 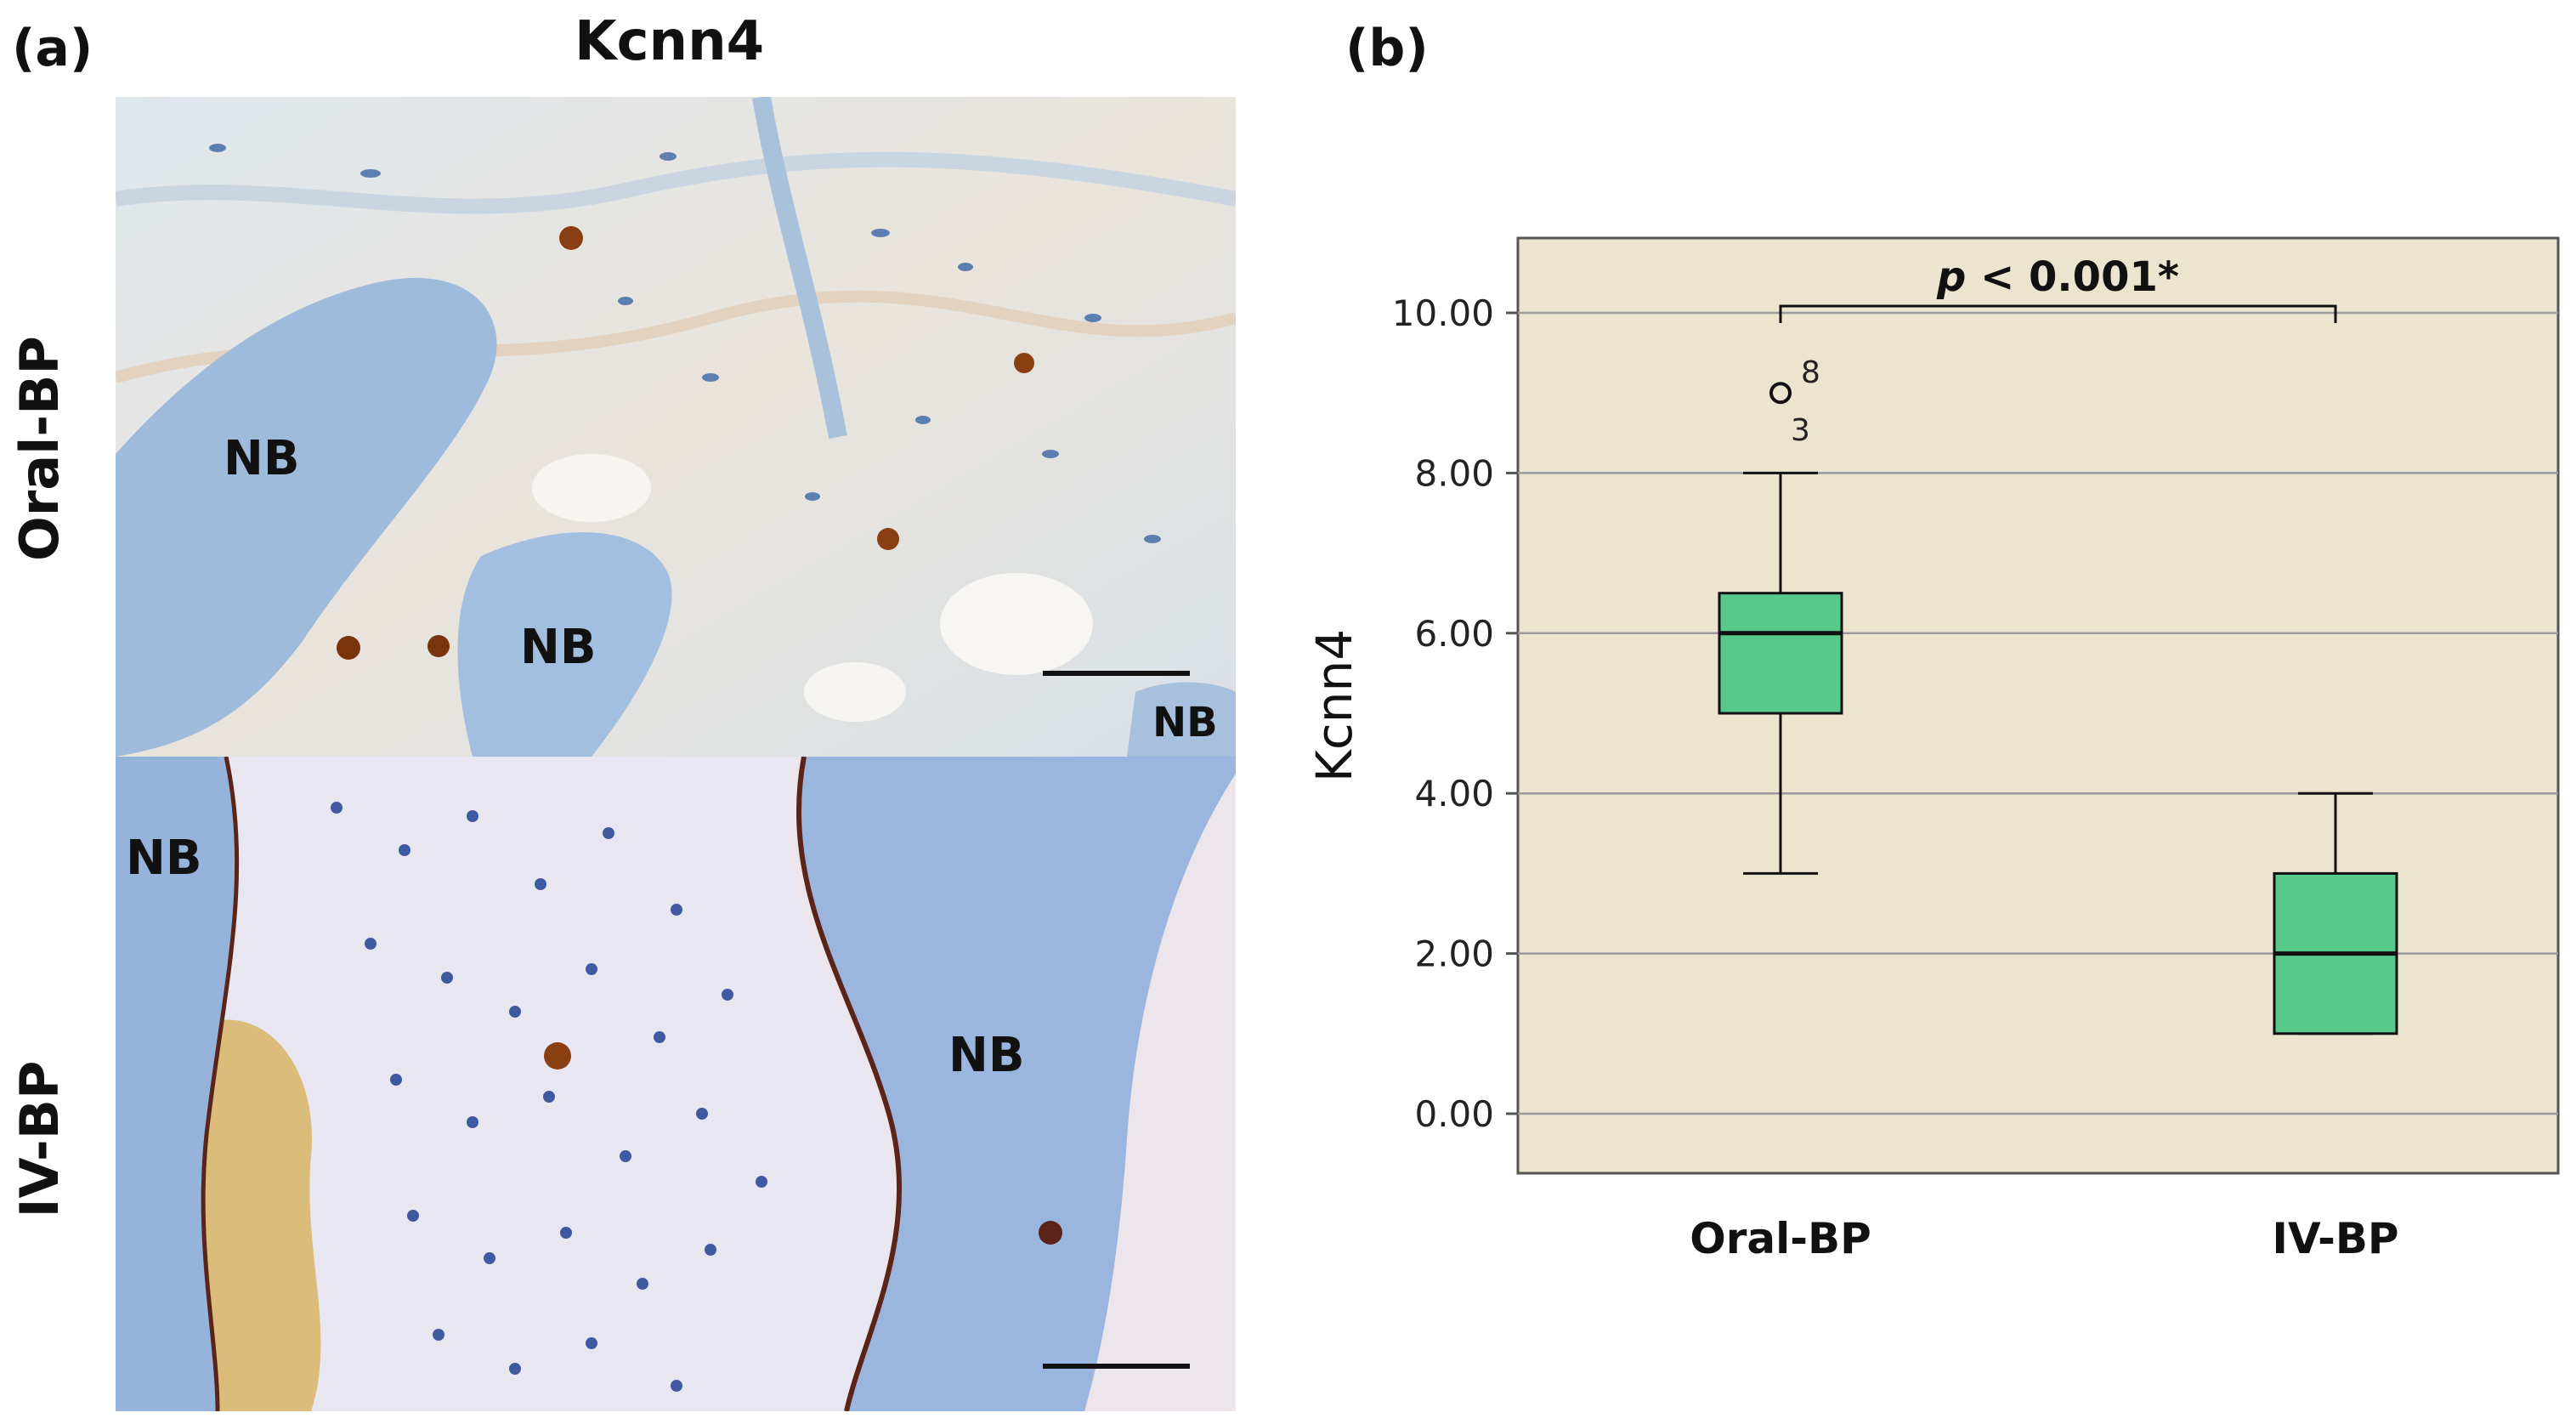 I want to click on x-tick-label: IV-BP, so click(x=2335, y=1238).